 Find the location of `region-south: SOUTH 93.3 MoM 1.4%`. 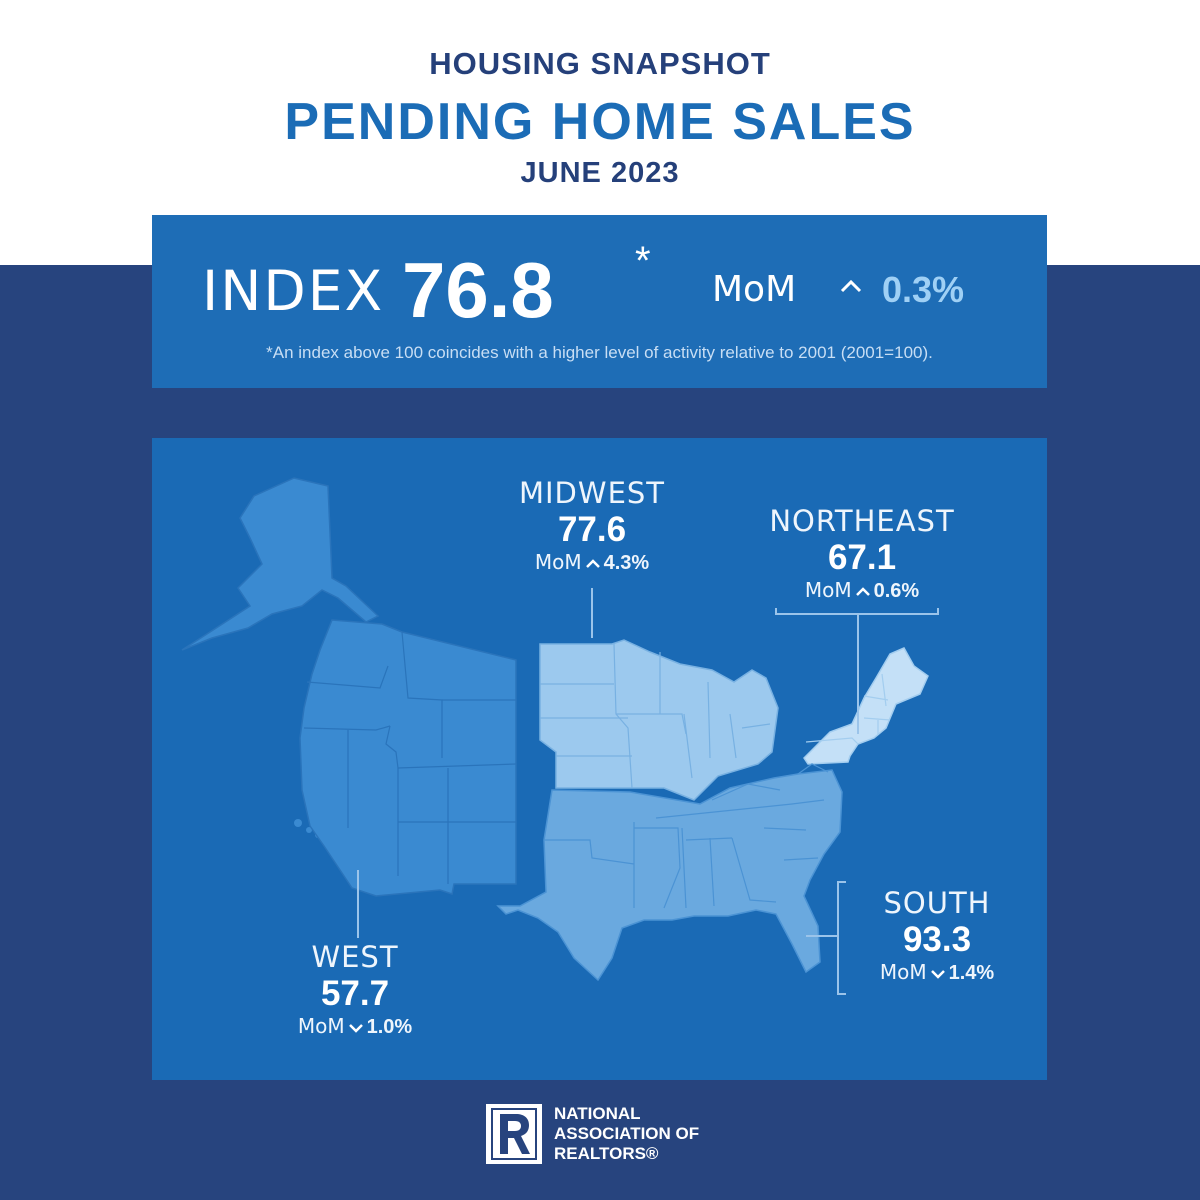

region-south: SOUTH 93.3 MoM 1.4% is located at coordinates (937, 935).